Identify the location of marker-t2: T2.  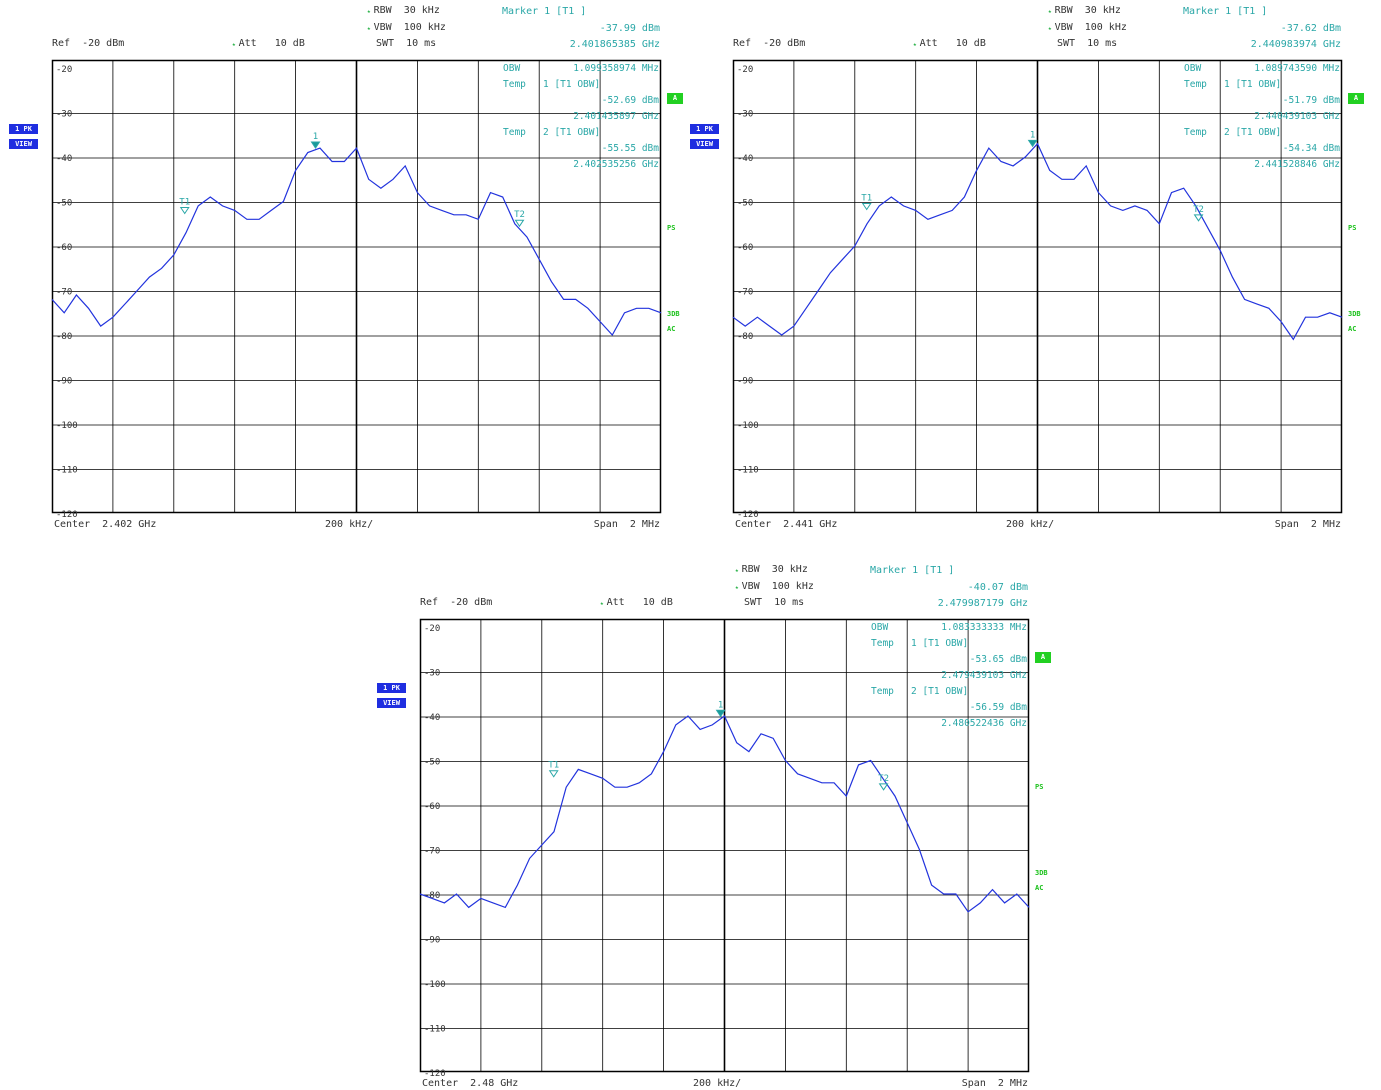
(1198, 213).